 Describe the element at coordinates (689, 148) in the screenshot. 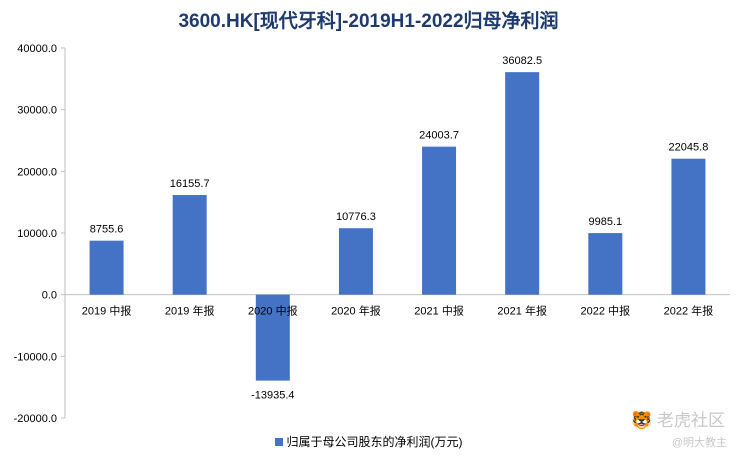

I see `data-label: 22045.8` at that location.